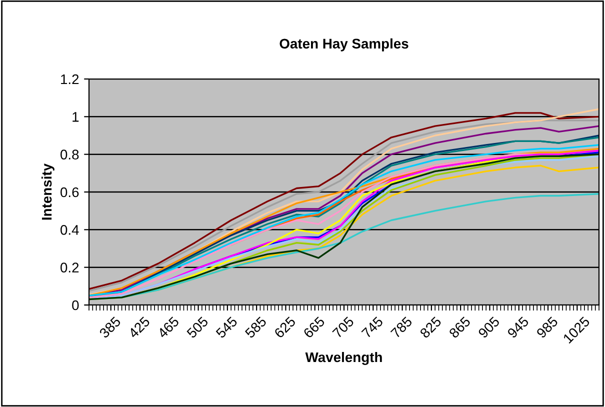 The width and height of the screenshot is (605, 407). I want to click on x-tick-label: 985, so click(547, 327).